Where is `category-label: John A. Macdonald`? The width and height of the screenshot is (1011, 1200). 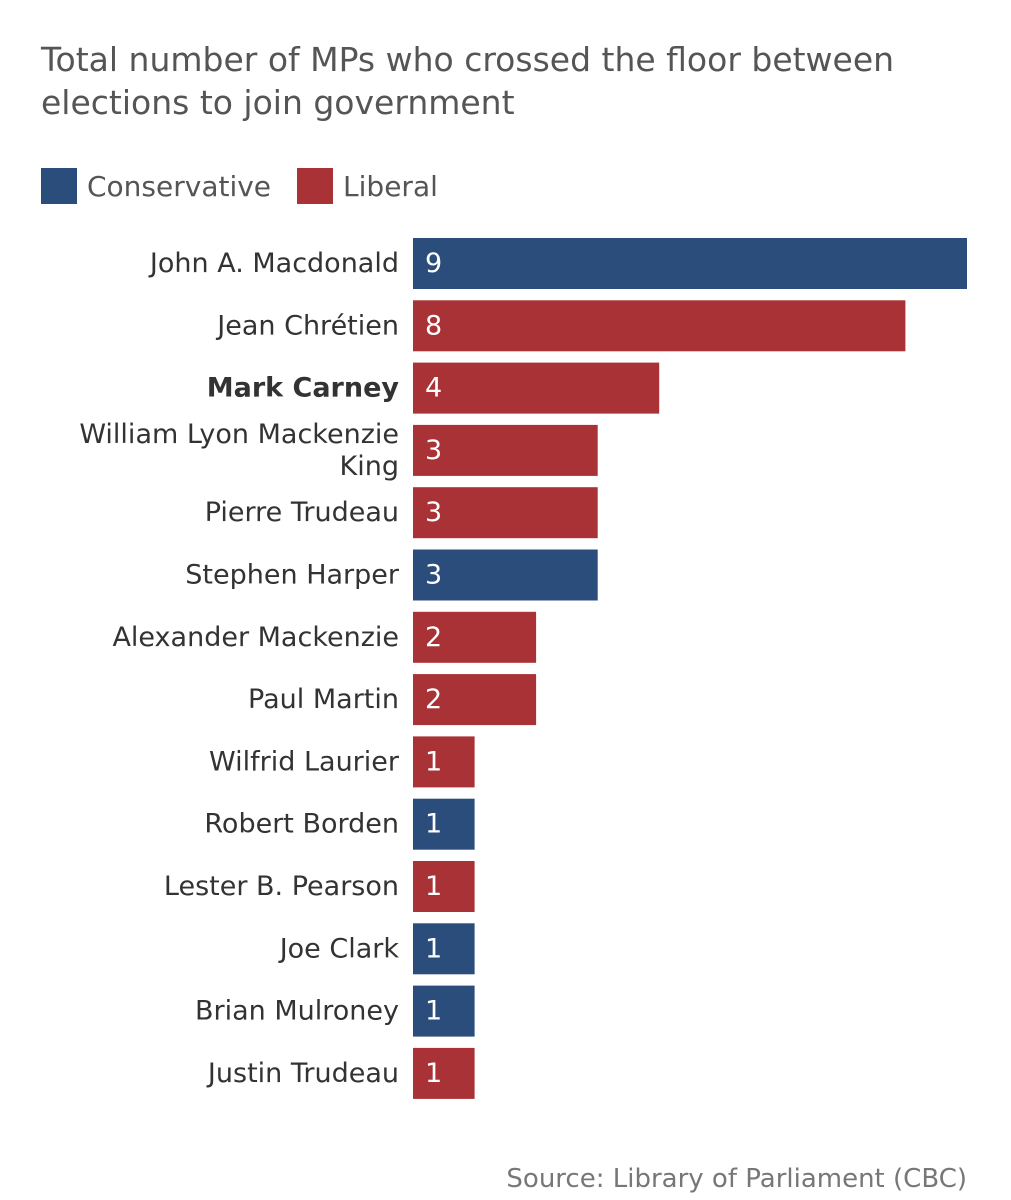
category-label: John A. Macdonald is located at coordinates (273, 263).